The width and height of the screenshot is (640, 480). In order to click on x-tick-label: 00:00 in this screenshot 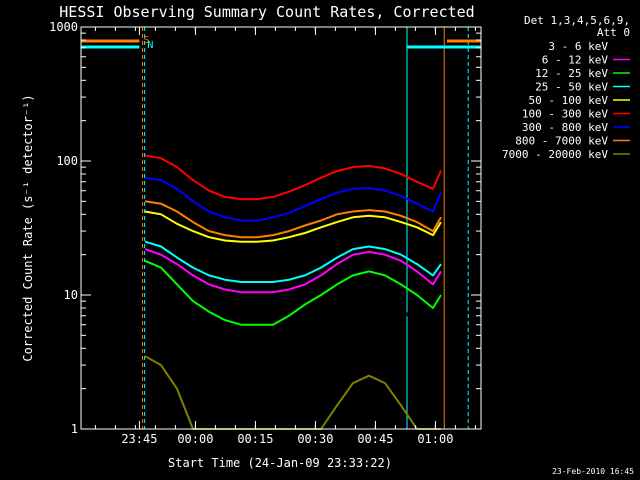, I will do `click(195, 439)`.